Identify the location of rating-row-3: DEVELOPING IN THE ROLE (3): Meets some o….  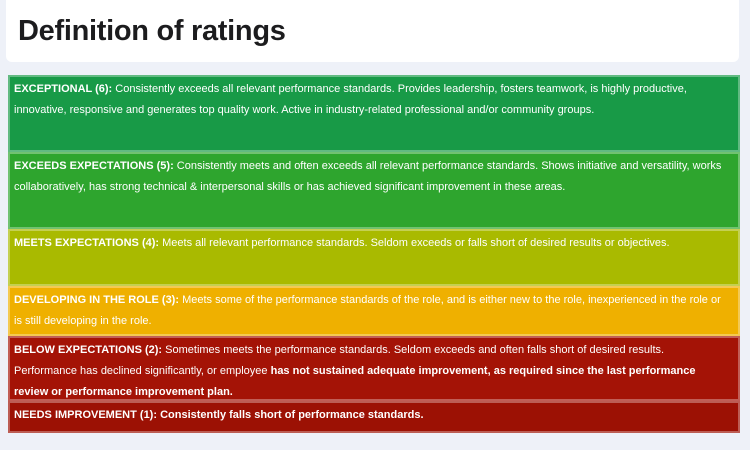
(374, 311).